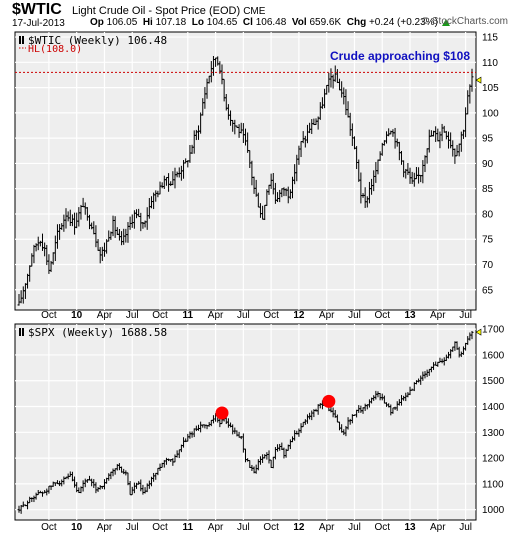  Describe the element at coordinates (400, 56) in the screenshot. I see `annotation-label: Crude approaching $108` at that location.